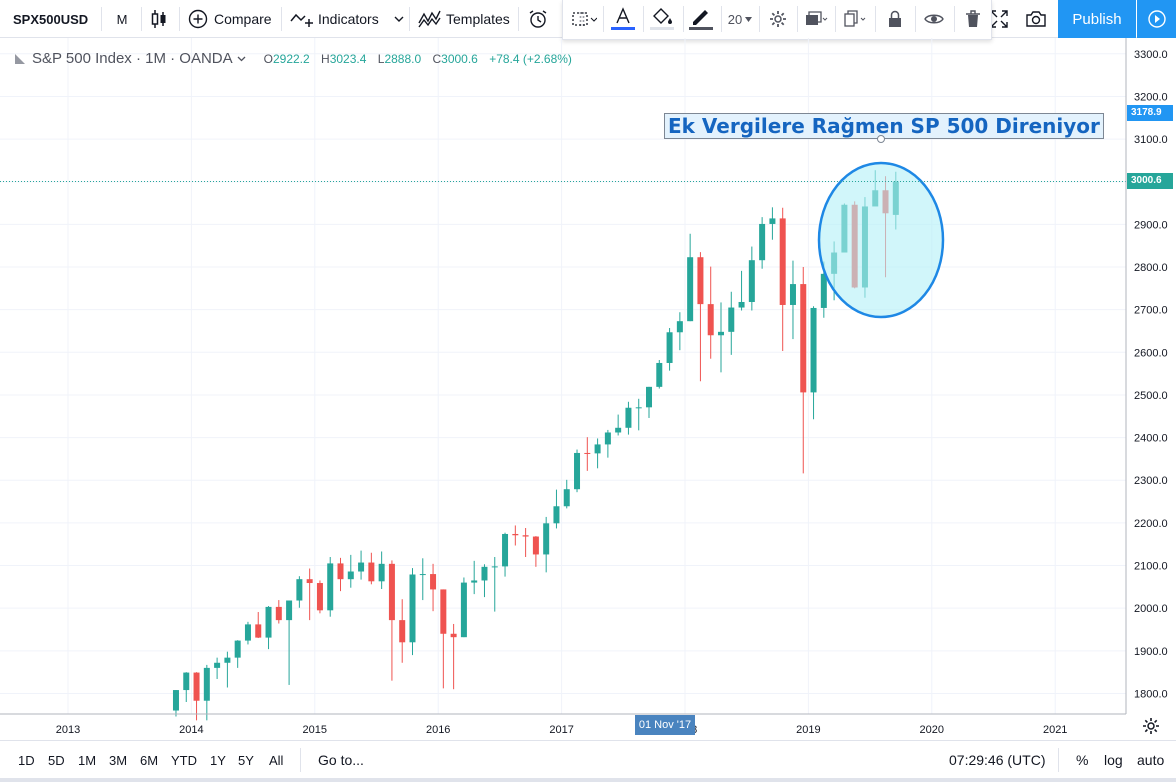 This screenshot has width=1176, height=782. What do you see at coordinates (50, 19) in the screenshot?
I see `symbol-search: SPX500USD` at bounding box center [50, 19].